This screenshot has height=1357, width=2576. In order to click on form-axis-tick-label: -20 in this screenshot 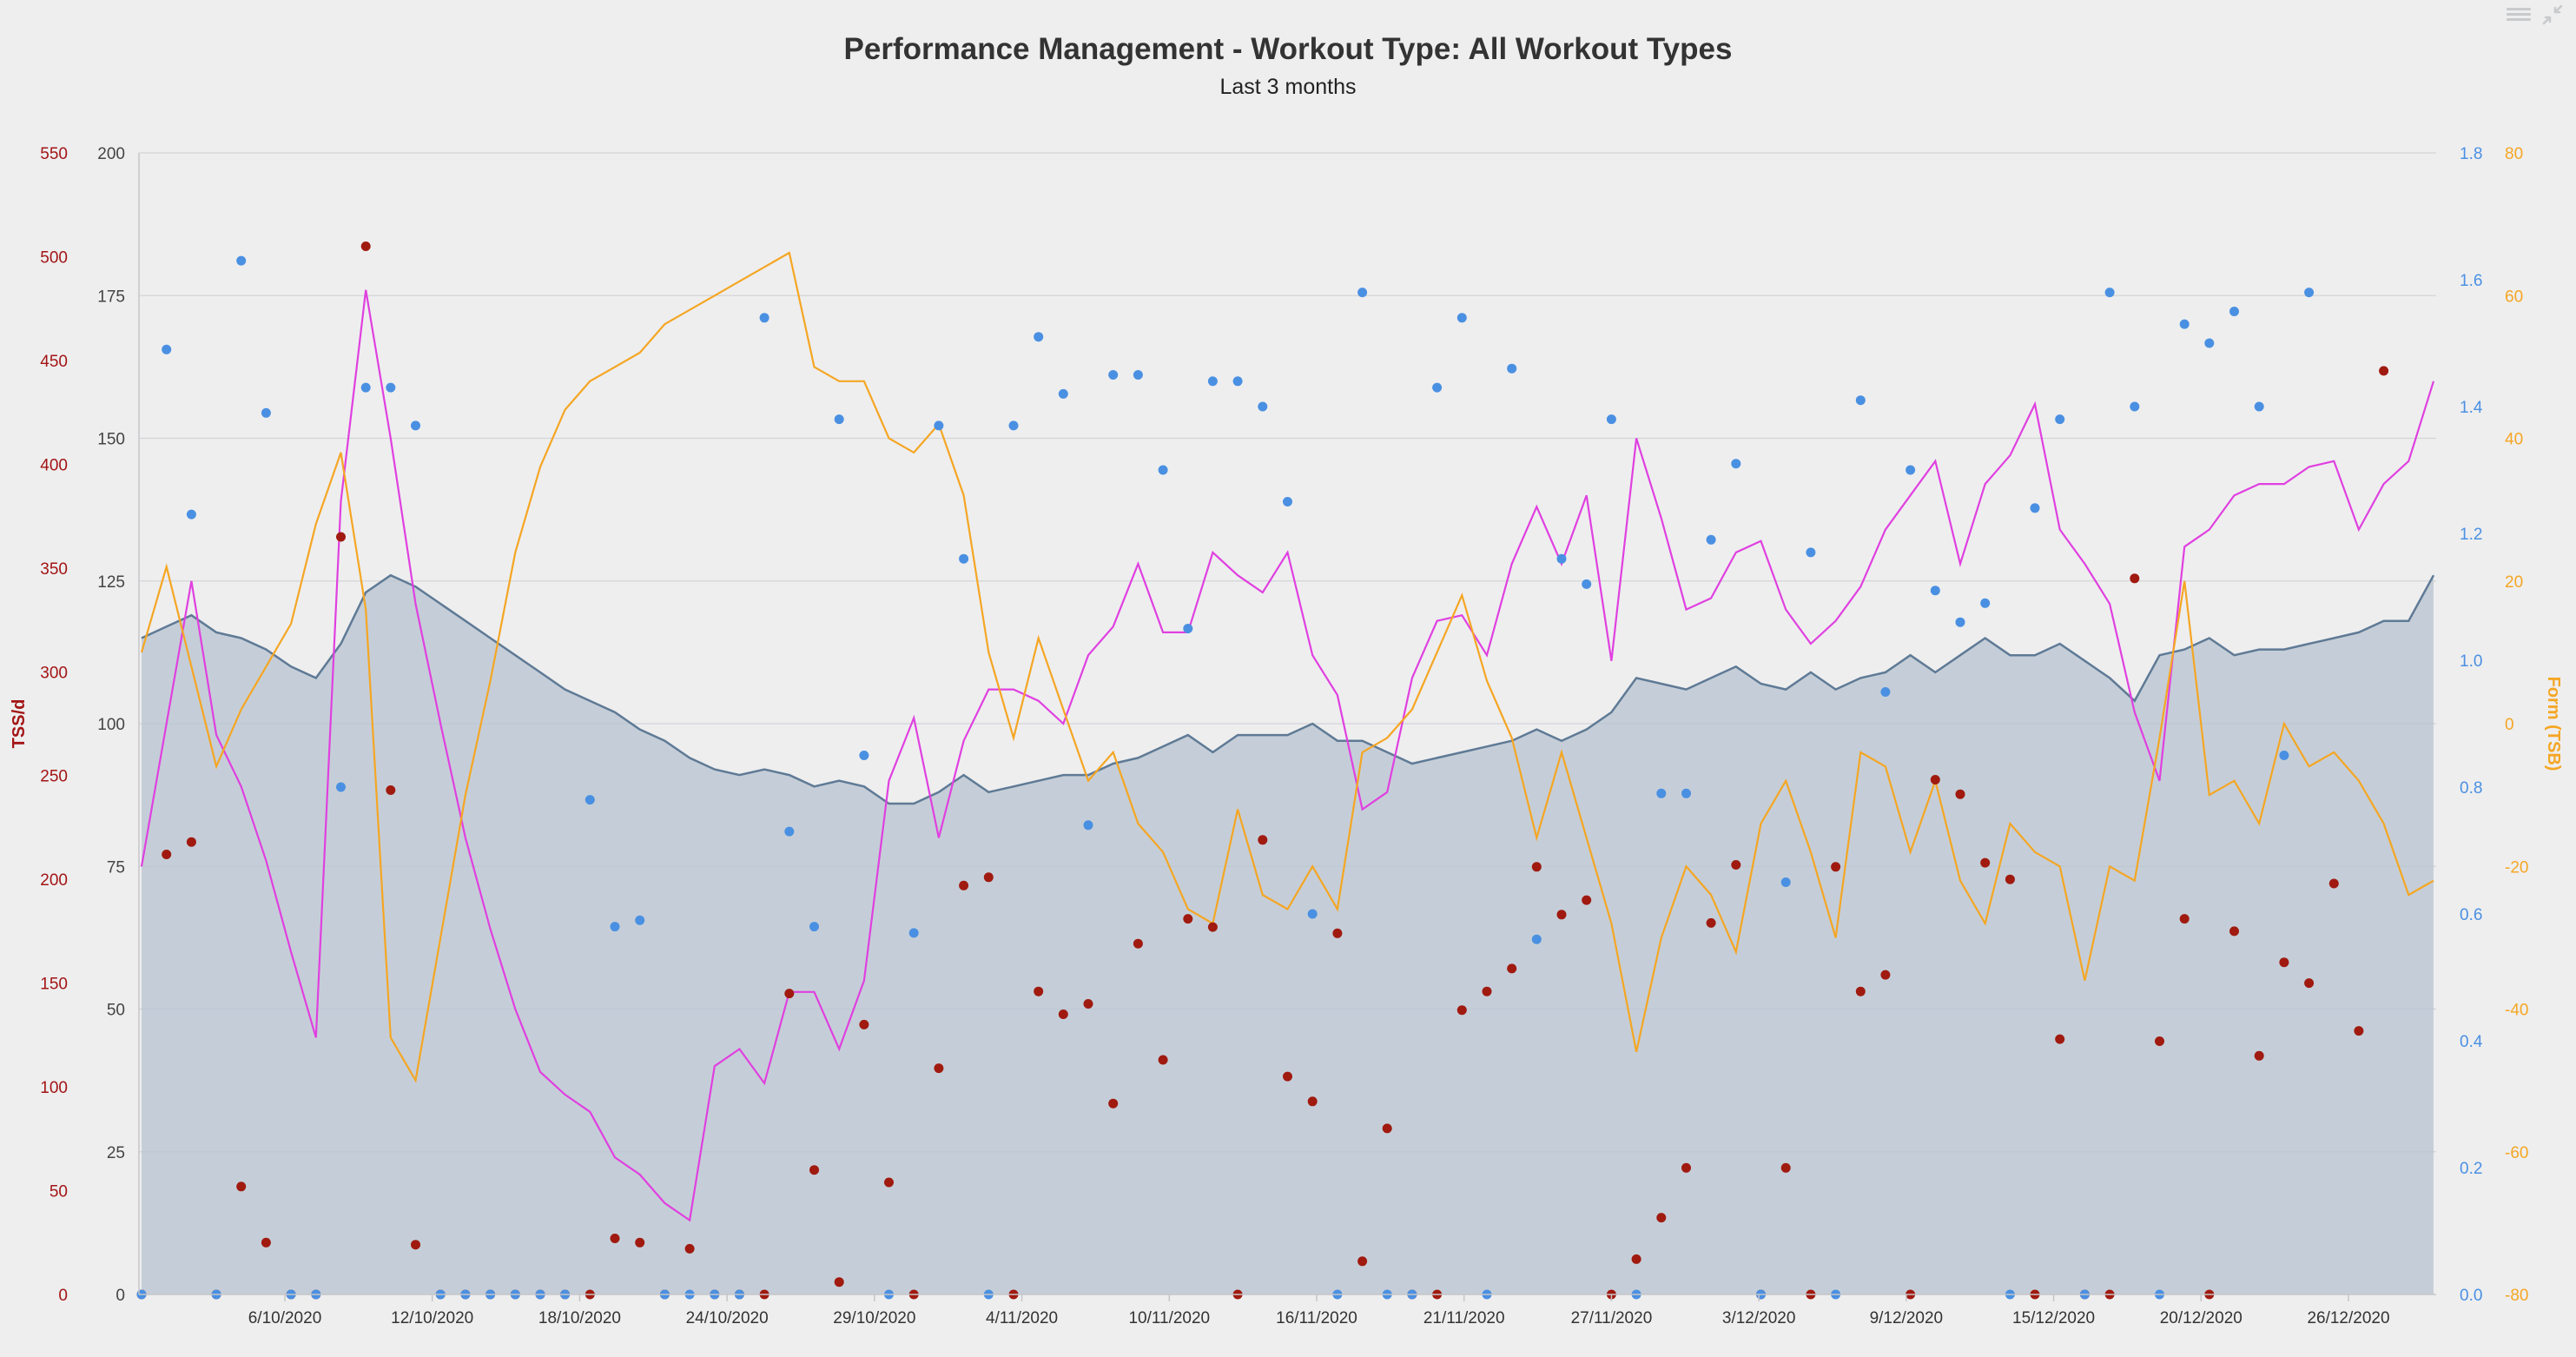, I will do `click(2516, 867)`.